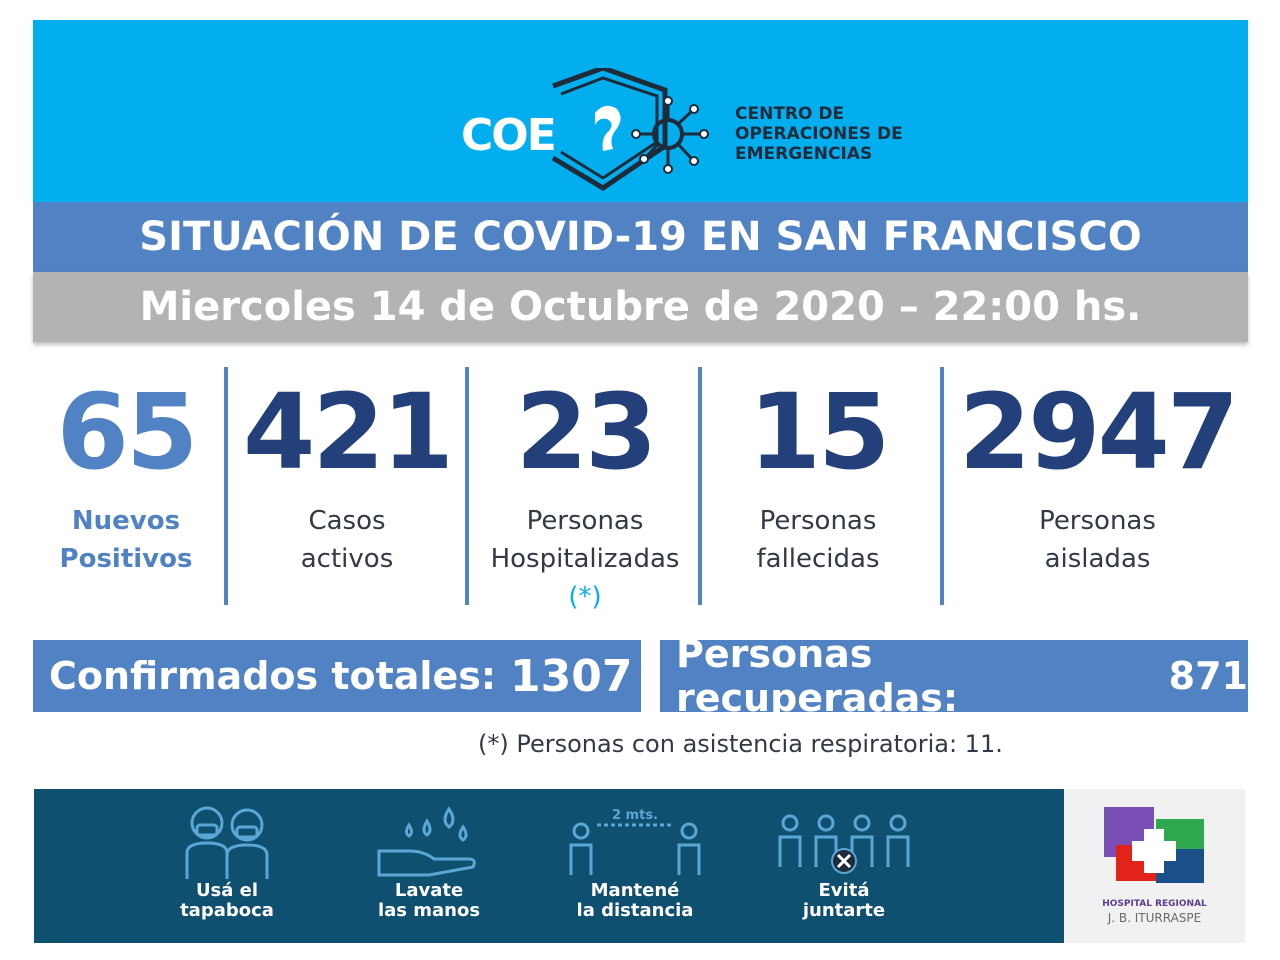 The height and width of the screenshot is (960, 1280). What do you see at coordinates (844, 890) in the screenshot?
I see `tip-label: Evitá` at bounding box center [844, 890].